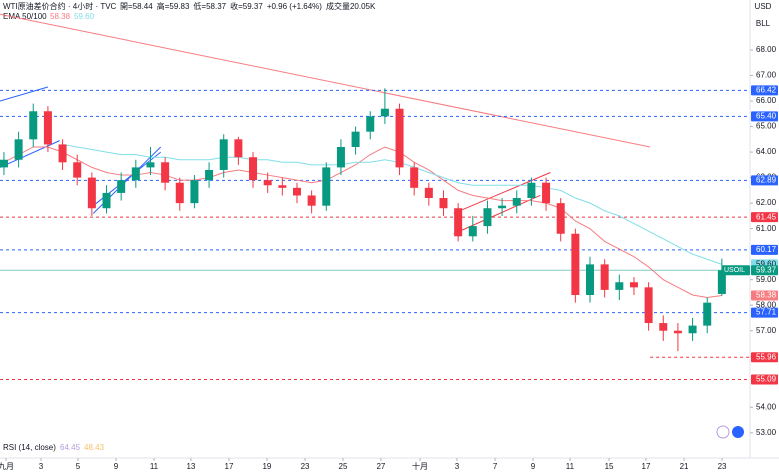 This screenshot has width=779, height=476. Describe the element at coordinates (766, 356) in the screenshot. I see `level-label: 55.96` at that location.